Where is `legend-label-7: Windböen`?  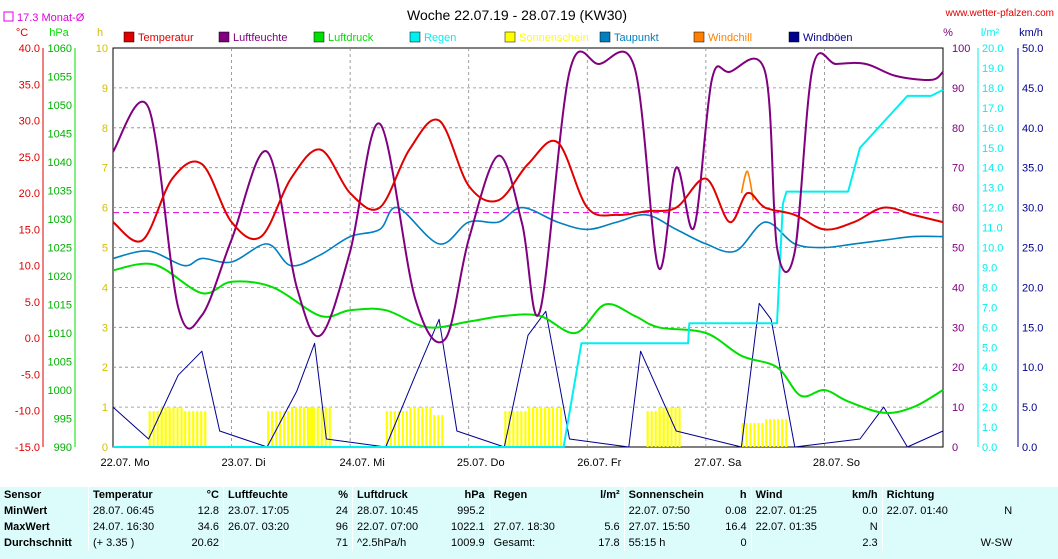 legend-label-7: Windböen is located at coordinates (828, 38).